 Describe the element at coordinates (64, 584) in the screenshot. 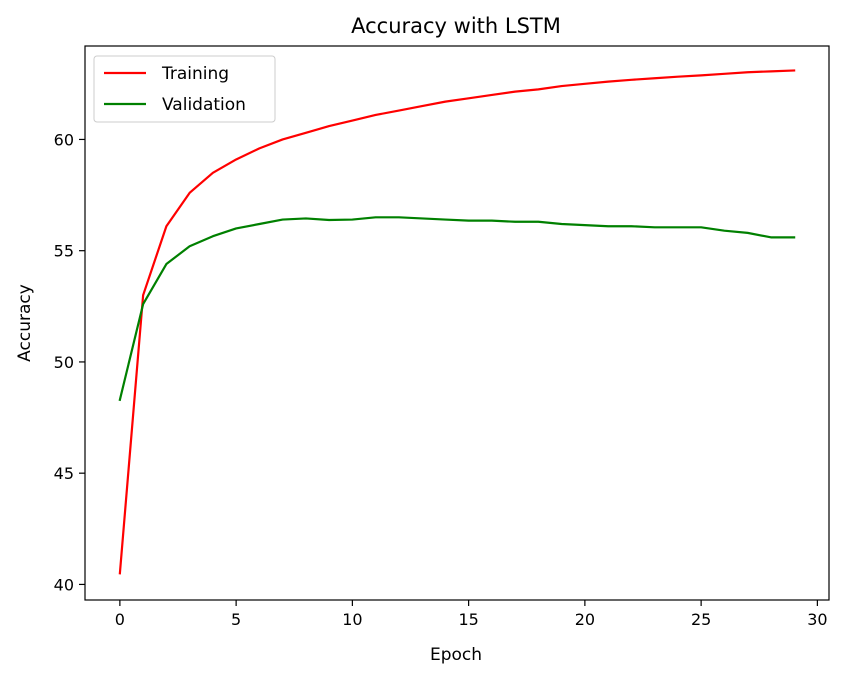

I see `y-tick-label: 40` at that location.